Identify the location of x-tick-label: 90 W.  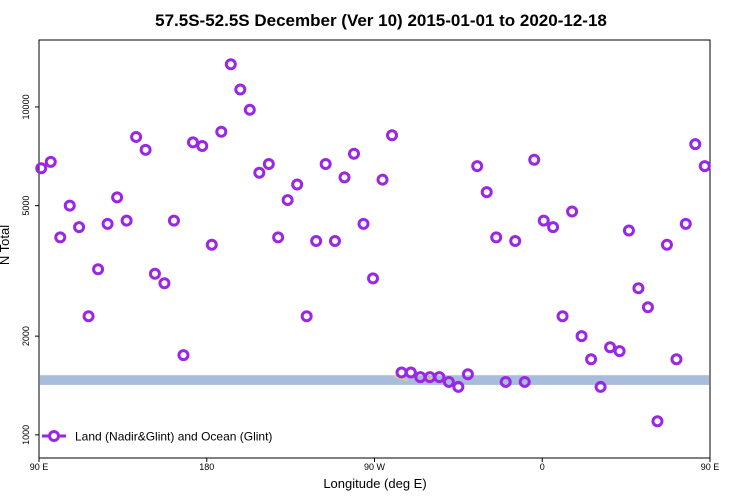
(375, 467).